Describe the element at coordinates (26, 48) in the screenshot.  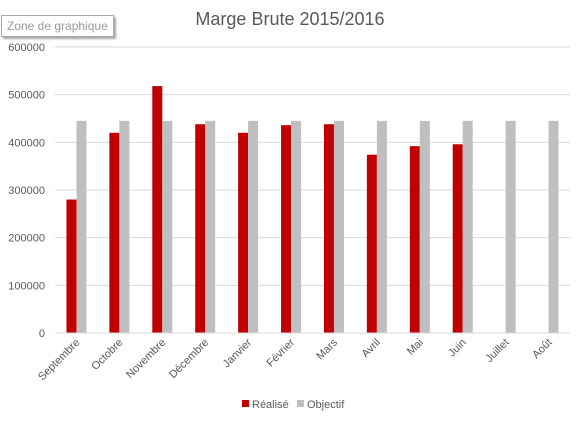
I see `y-tick-label: 600000` at that location.